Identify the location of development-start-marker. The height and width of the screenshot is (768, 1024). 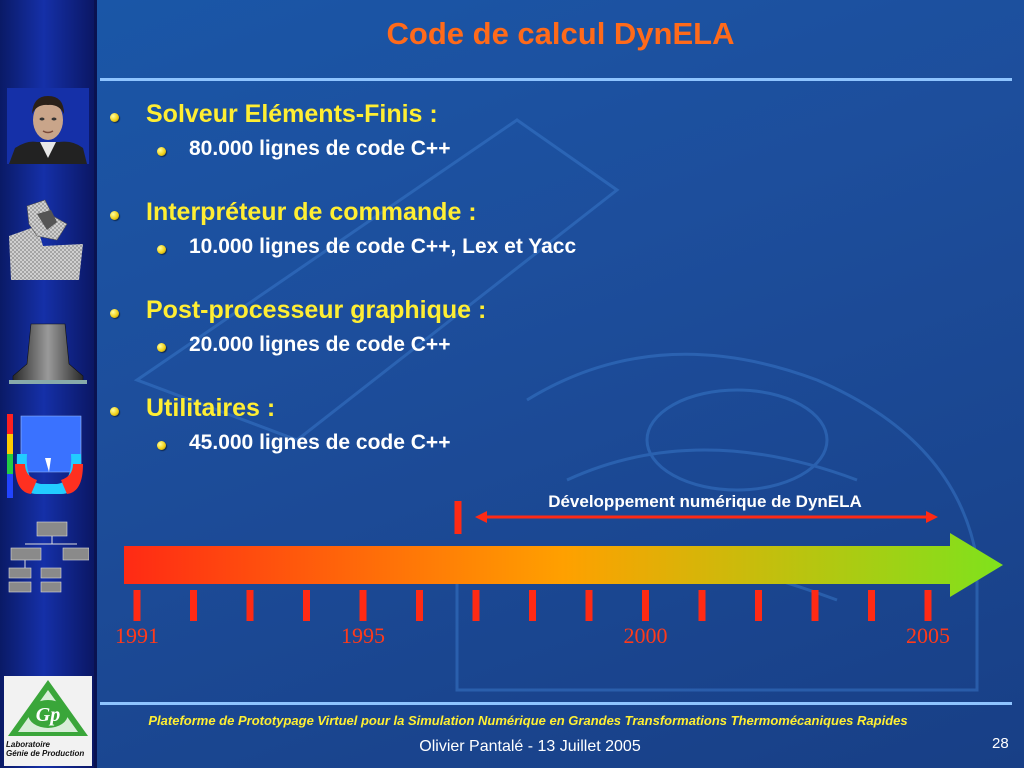
(458, 517).